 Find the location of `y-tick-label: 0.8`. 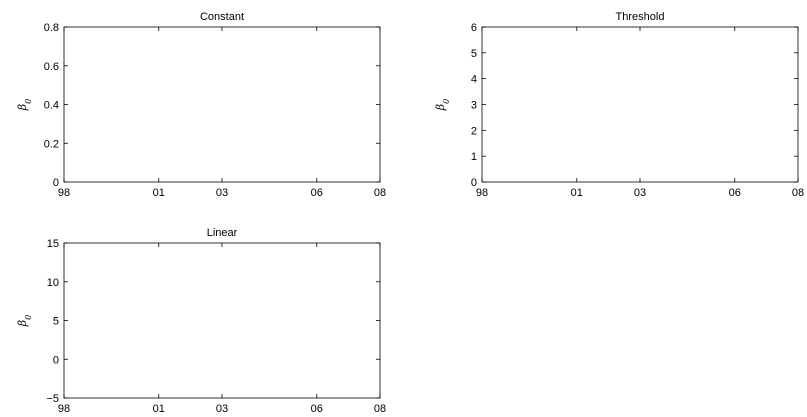

y-tick-label: 0.8 is located at coordinates (51, 28).